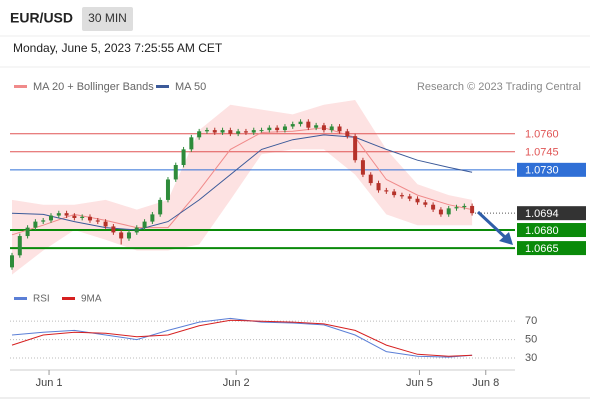 The height and width of the screenshot is (400, 590). I want to click on legend-label: MA 50, so click(190, 87).